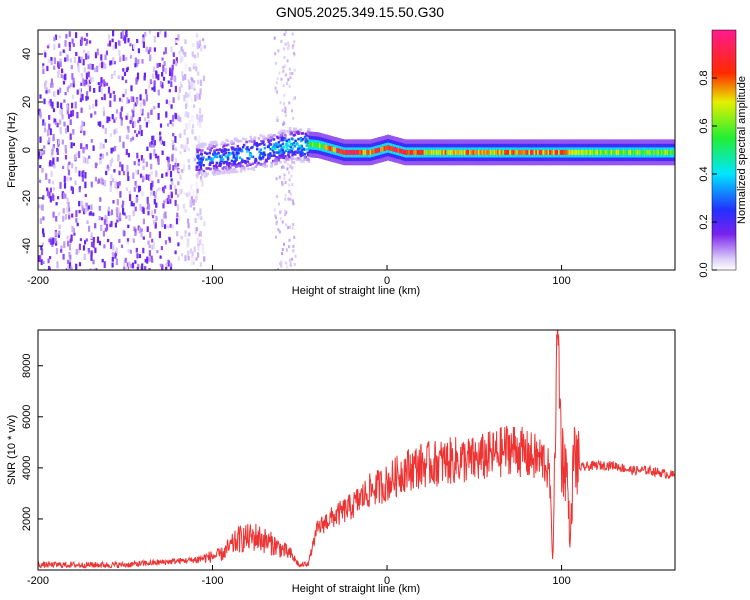 Image resolution: width=750 pixels, height=600 pixels. I want to click on spectrogram-y-label: Frequency (Hz), so click(12, 150).